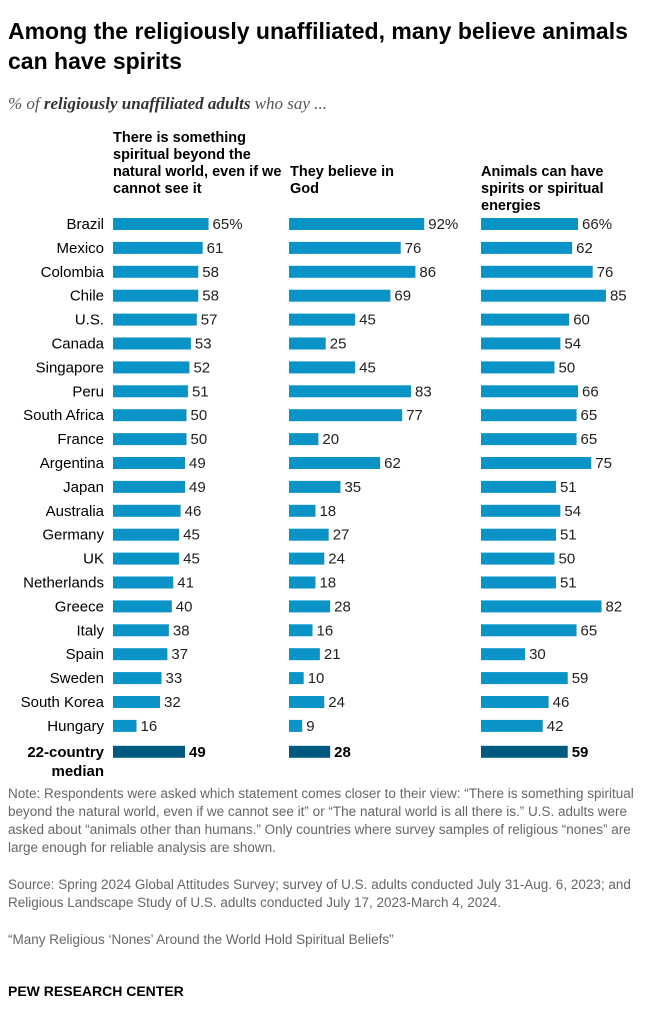 Image resolution: width=648 pixels, height=1024 pixels. What do you see at coordinates (338, 344) in the screenshot?
I see `data-label: 25` at bounding box center [338, 344].